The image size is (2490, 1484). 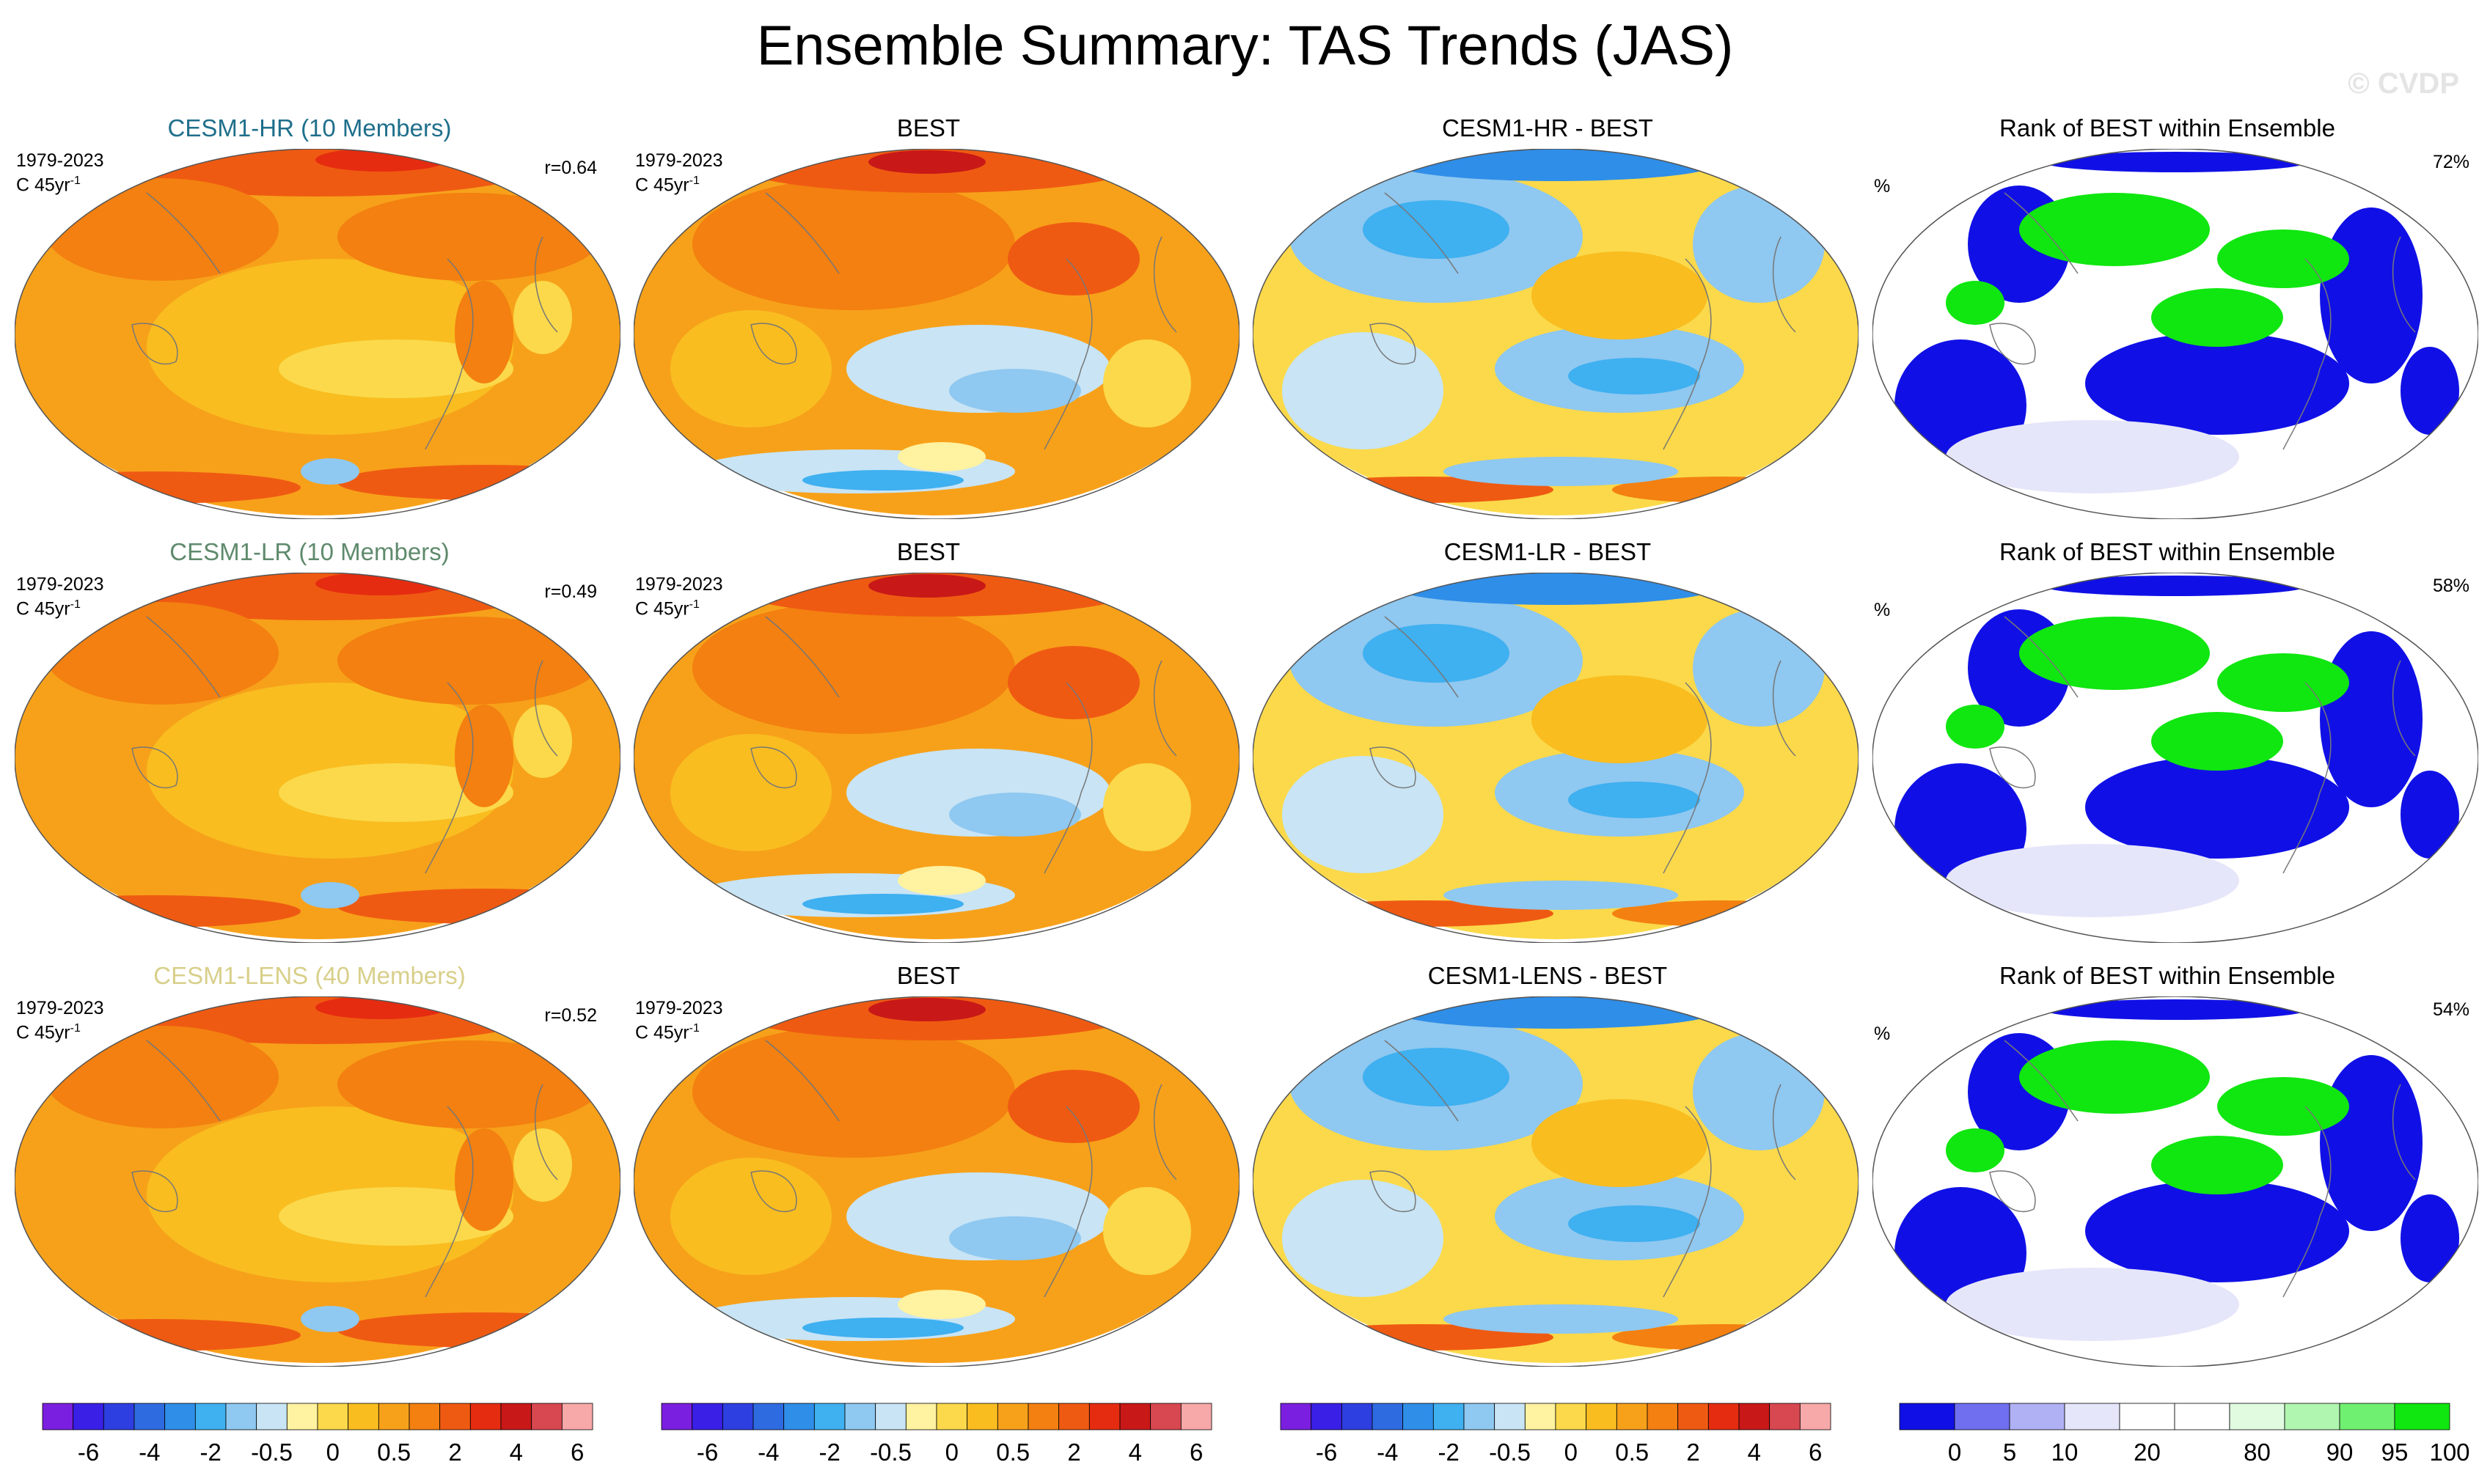 What do you see at coordinates (1548, 128) in the screenshot?
I see `difference-title: CESM1-HR - BEST` at bounding box center [1548, 128].